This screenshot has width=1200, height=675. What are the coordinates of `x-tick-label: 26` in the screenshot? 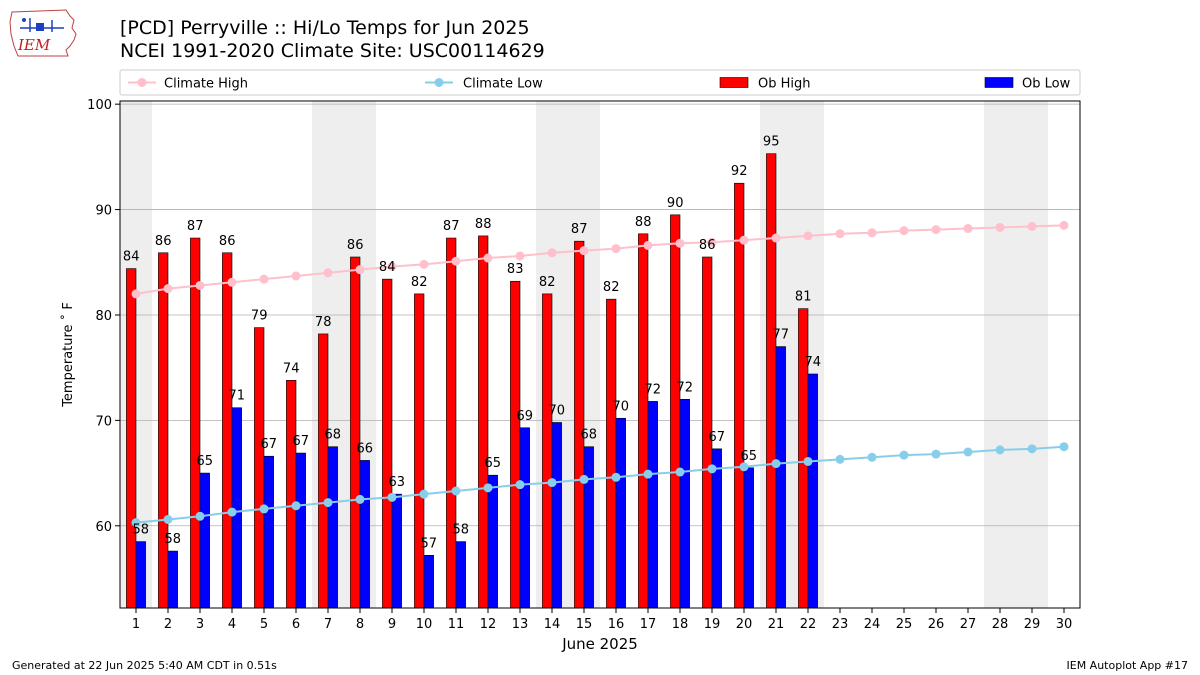 It's located at (936, 624).